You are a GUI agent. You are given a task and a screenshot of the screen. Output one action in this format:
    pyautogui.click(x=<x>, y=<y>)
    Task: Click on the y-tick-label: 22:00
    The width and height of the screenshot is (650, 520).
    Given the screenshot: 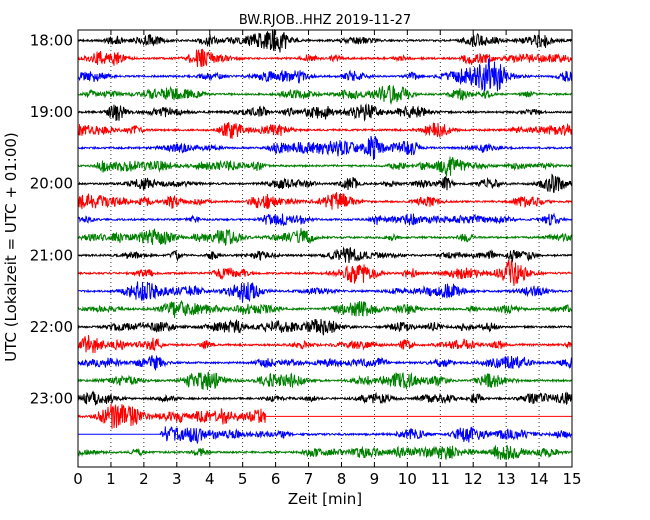 What is the action you would take?
    pyautogui.click(x=51, y=327)
    